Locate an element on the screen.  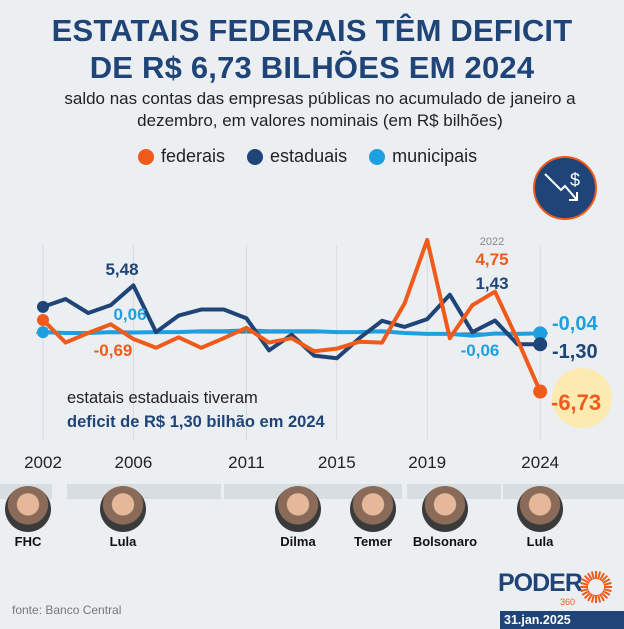
legend-item-municipais: municipais is located at coordinates (423, 156).